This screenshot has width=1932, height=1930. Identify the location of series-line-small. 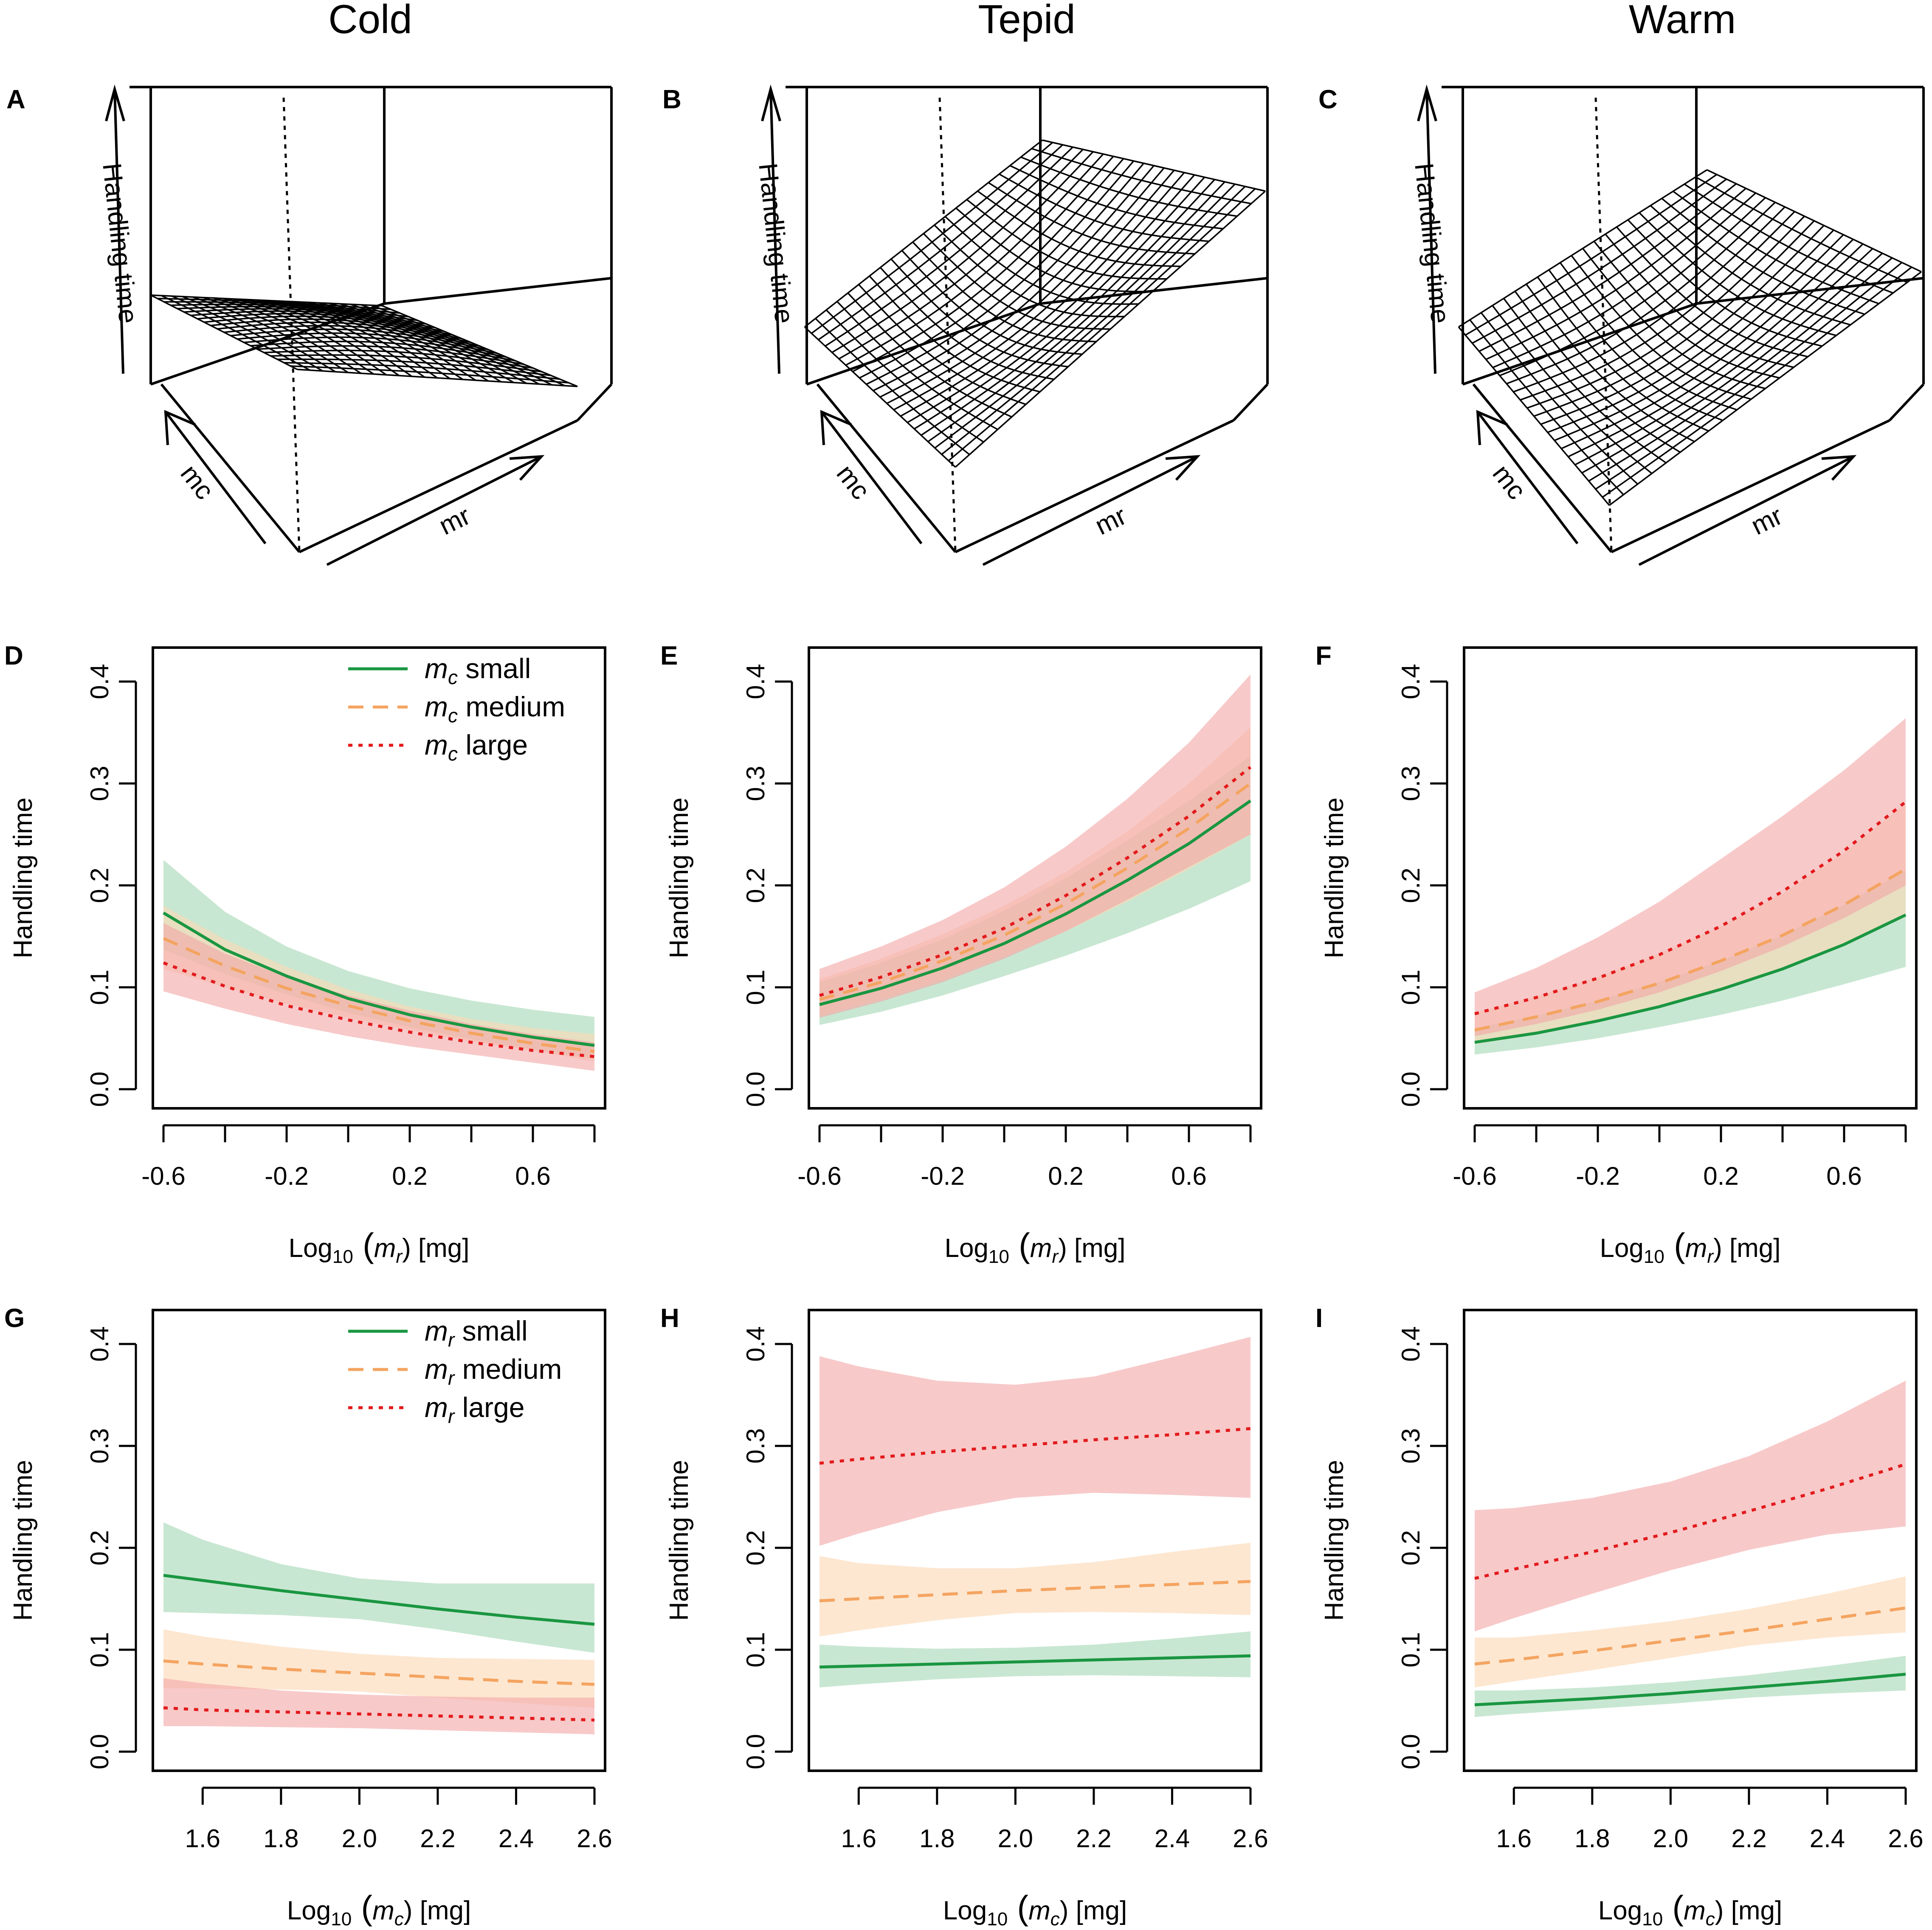
(1035, 902).